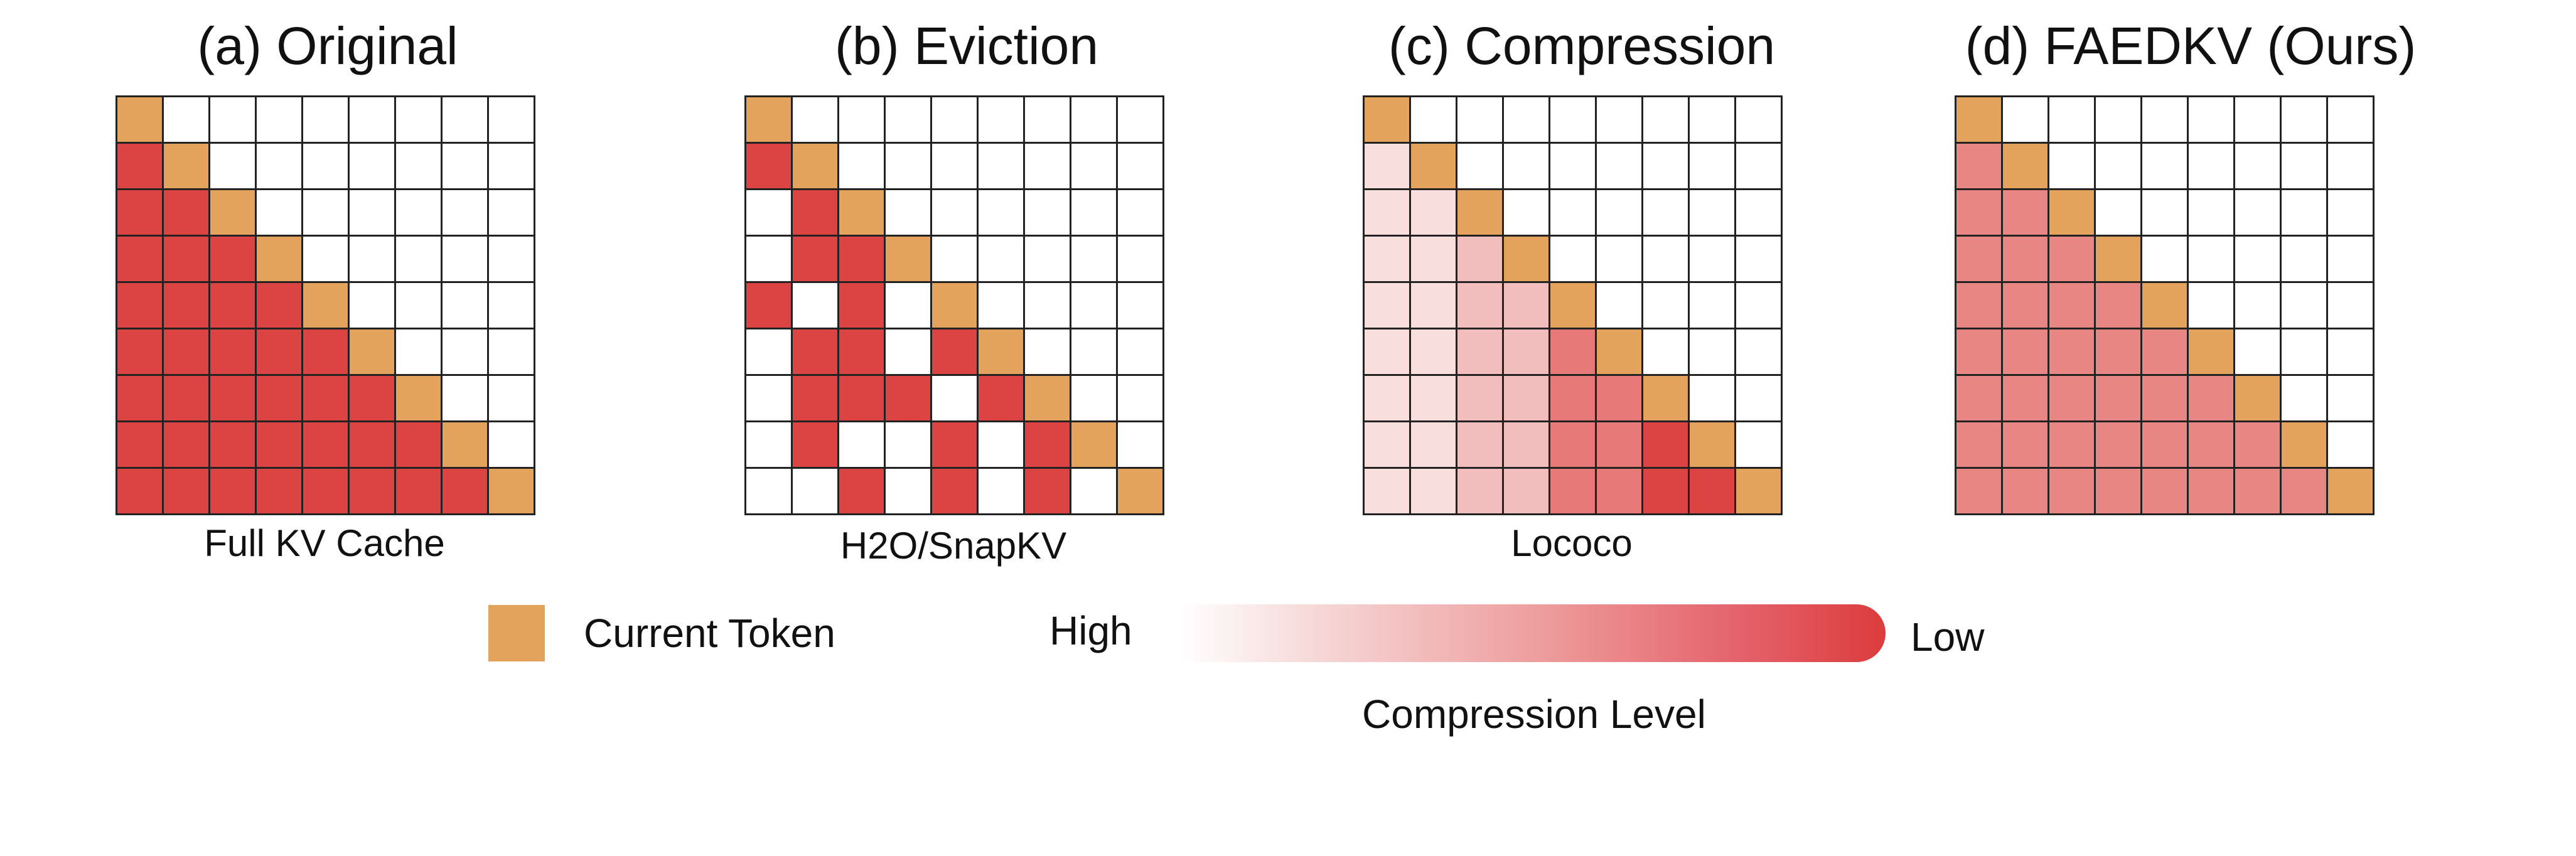 The width and height of the screenshot is (2576, 856). Describe the element at coordinates (327, 45) in the screenshot. I see `panel-a-title: (a) Original` at that location.